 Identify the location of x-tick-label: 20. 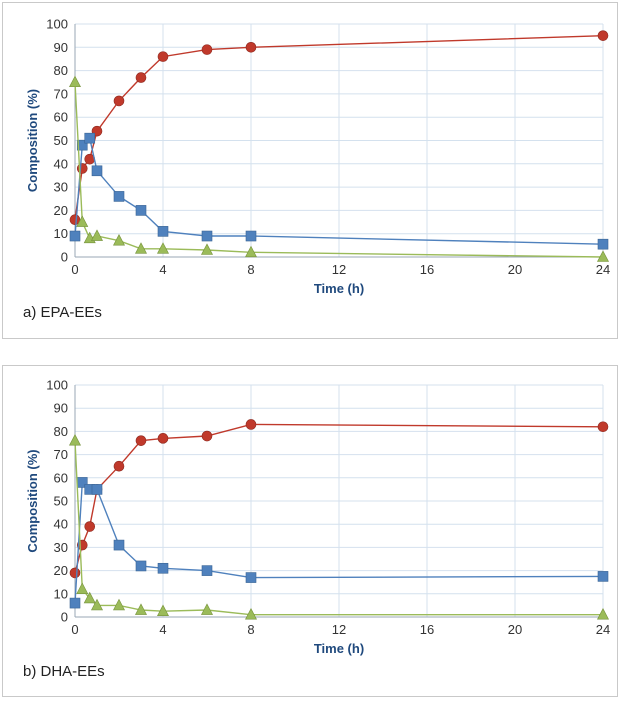
(515, 629).